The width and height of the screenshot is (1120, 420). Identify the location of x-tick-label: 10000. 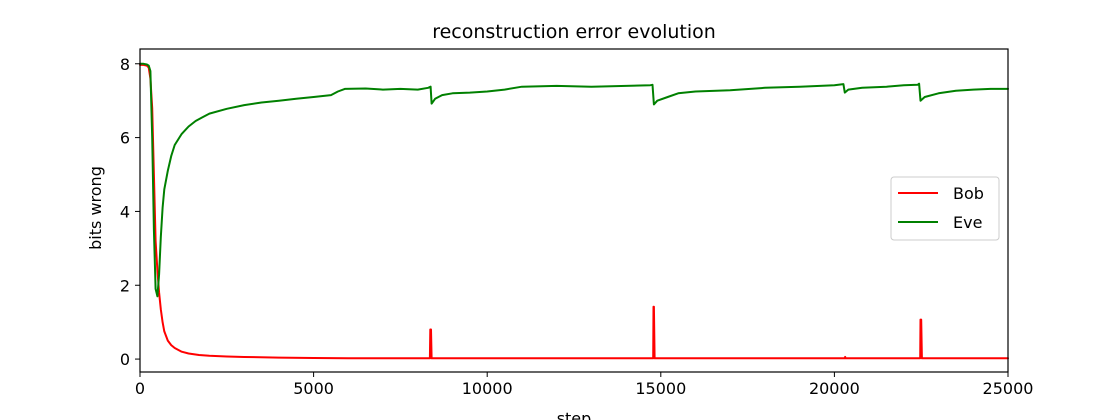
(487, 388).